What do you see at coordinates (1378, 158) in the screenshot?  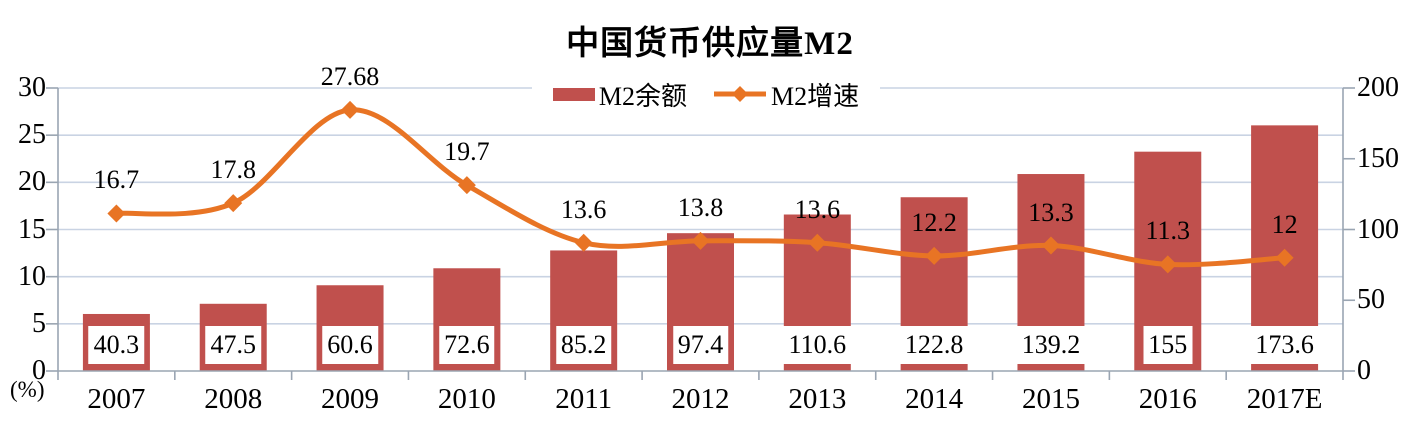 I see `right-axis-tick-label: 150` at bounding box center [1378, 158].